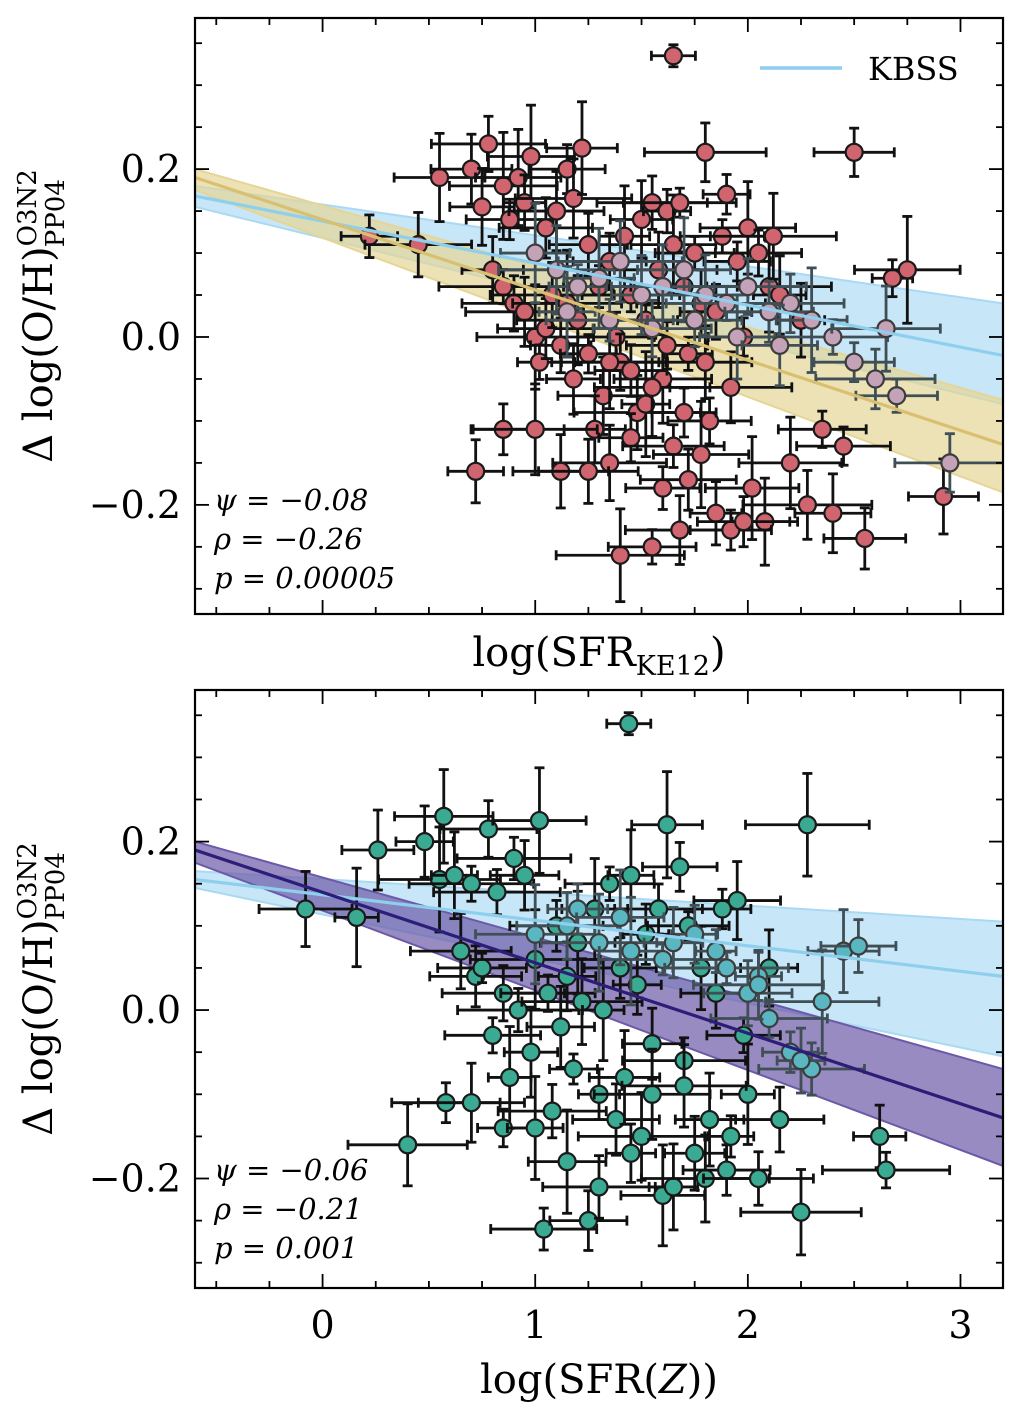 The image size is (1023, 1423). What do you see at coordinates (42, 989) in the screenshot?
I see `y-axis-label: Δ log(O/H)O3N2PP04` at bounding box center [42, 989].